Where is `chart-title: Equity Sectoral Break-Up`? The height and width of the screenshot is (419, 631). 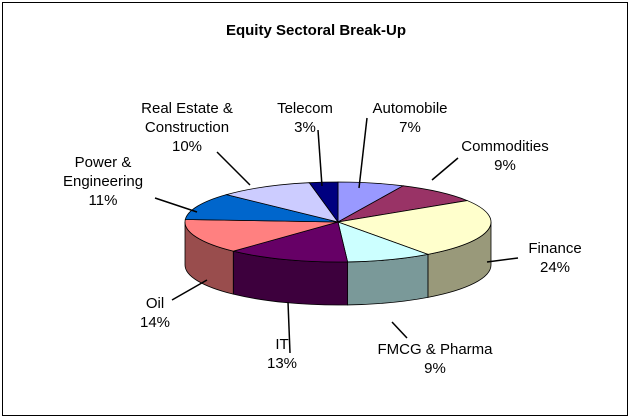
chart-title: Equity Sectoral Break-Up is located at coordinates (316, 30).